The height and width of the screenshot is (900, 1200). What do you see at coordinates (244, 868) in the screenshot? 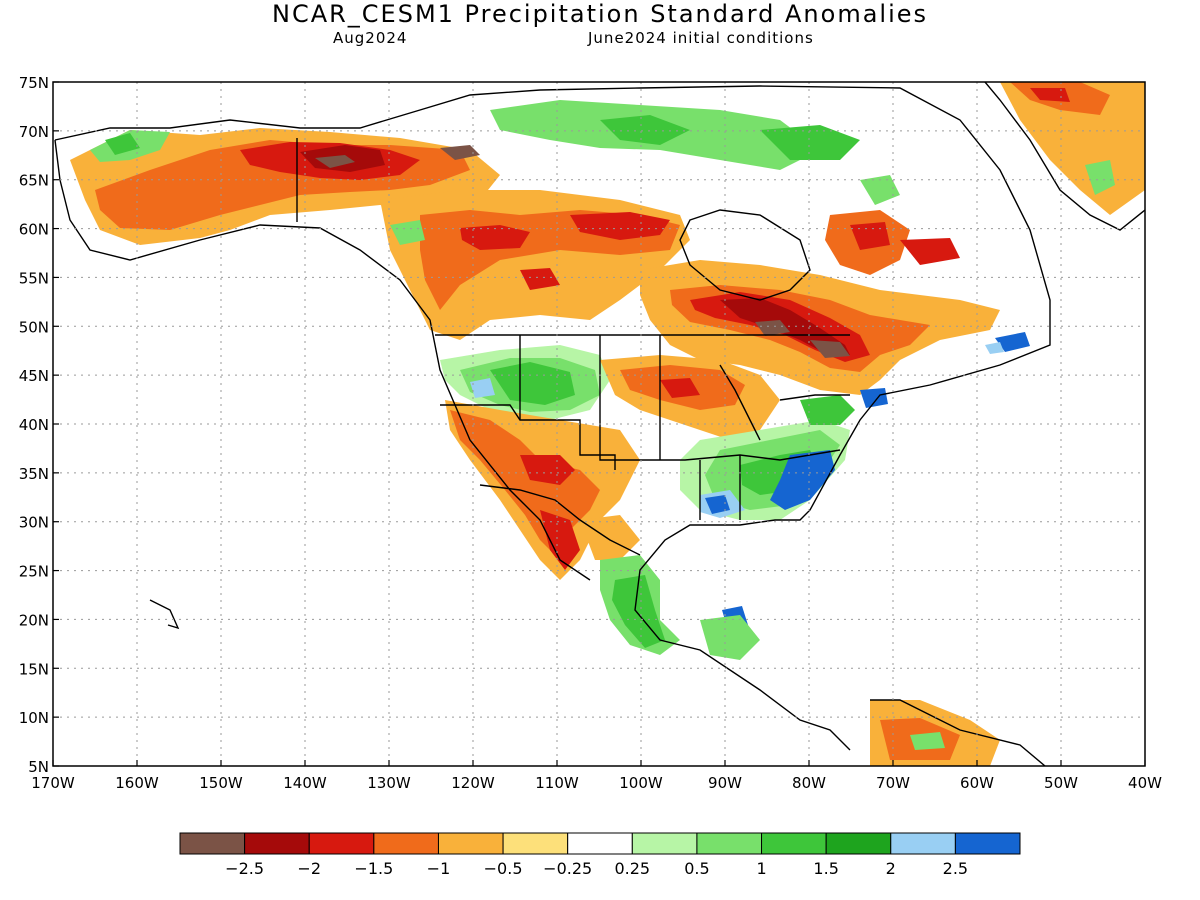
I see `legend-tick-label: −2.5` at bounding box center [244, 868].